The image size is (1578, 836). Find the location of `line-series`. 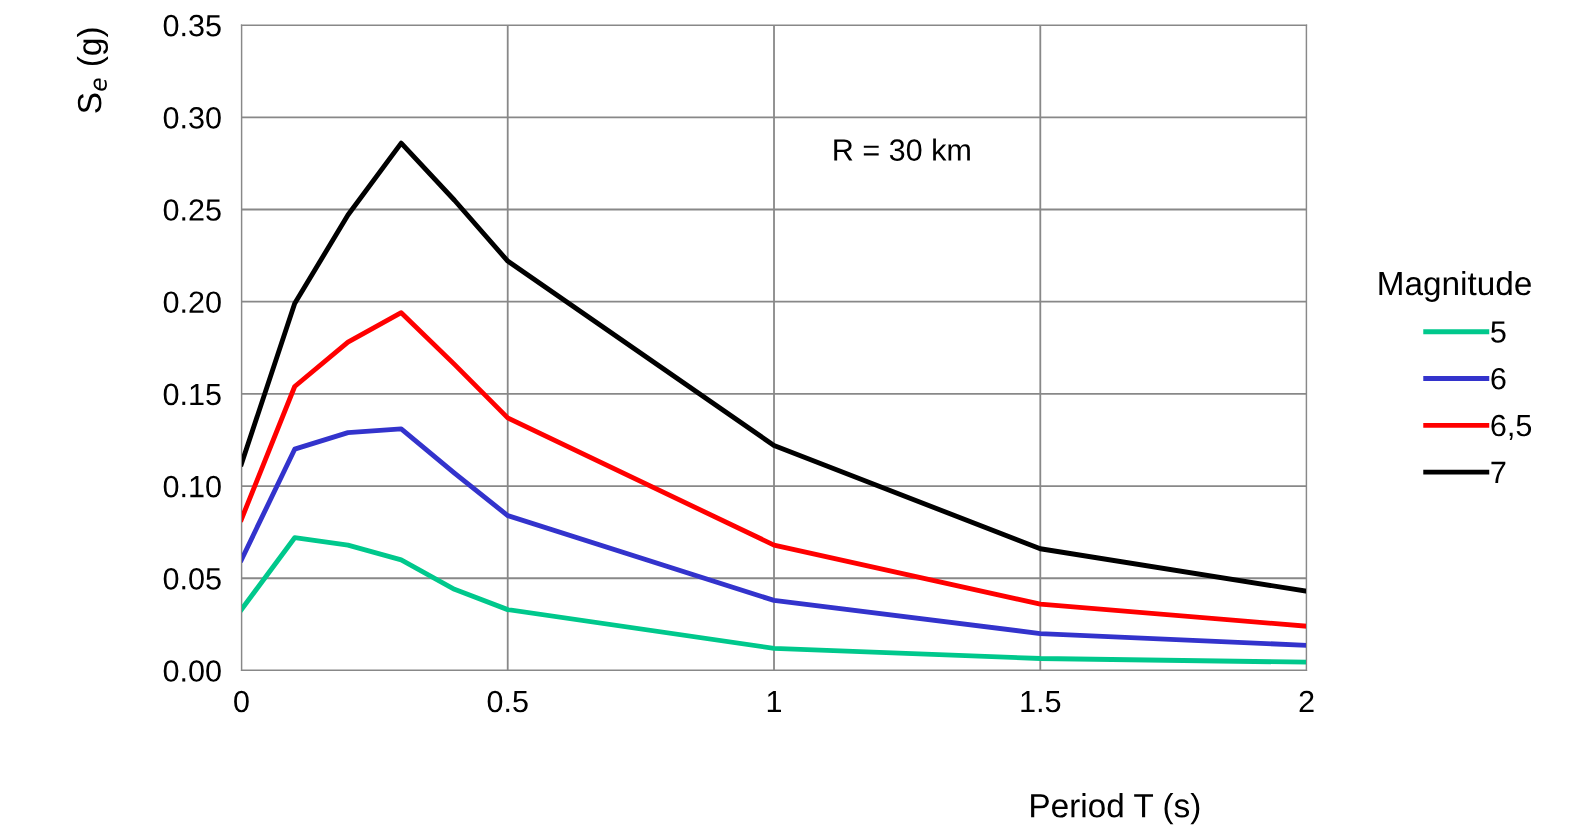

line-series is located at coordinates (774, 600).